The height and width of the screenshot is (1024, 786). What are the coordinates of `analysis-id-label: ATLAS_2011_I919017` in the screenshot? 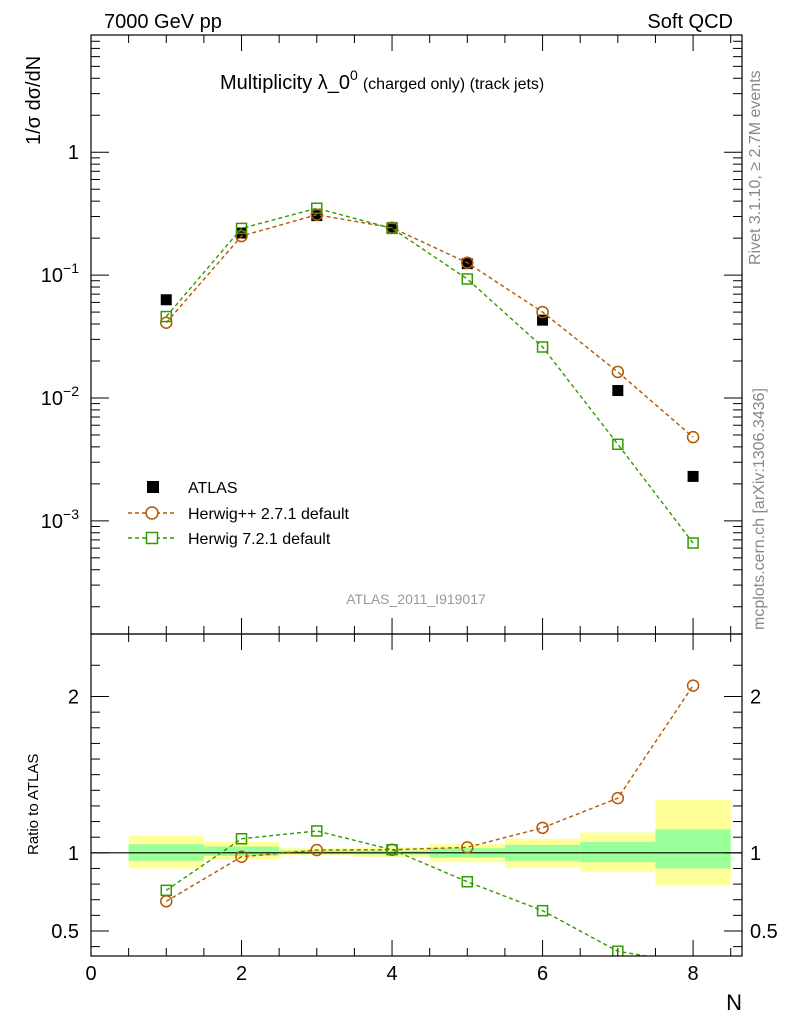 It's located at (416, 599).